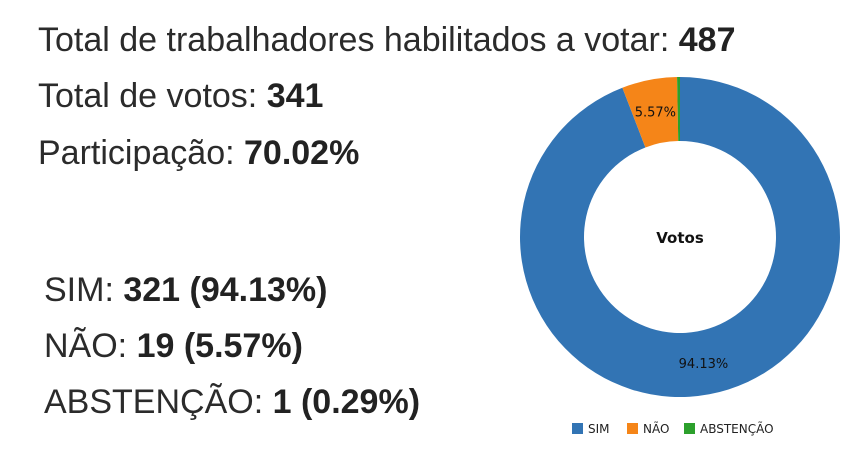 The image size is (853, 450). I want to click on result-nao-value: 19 (5.57%), so click(219, 346).